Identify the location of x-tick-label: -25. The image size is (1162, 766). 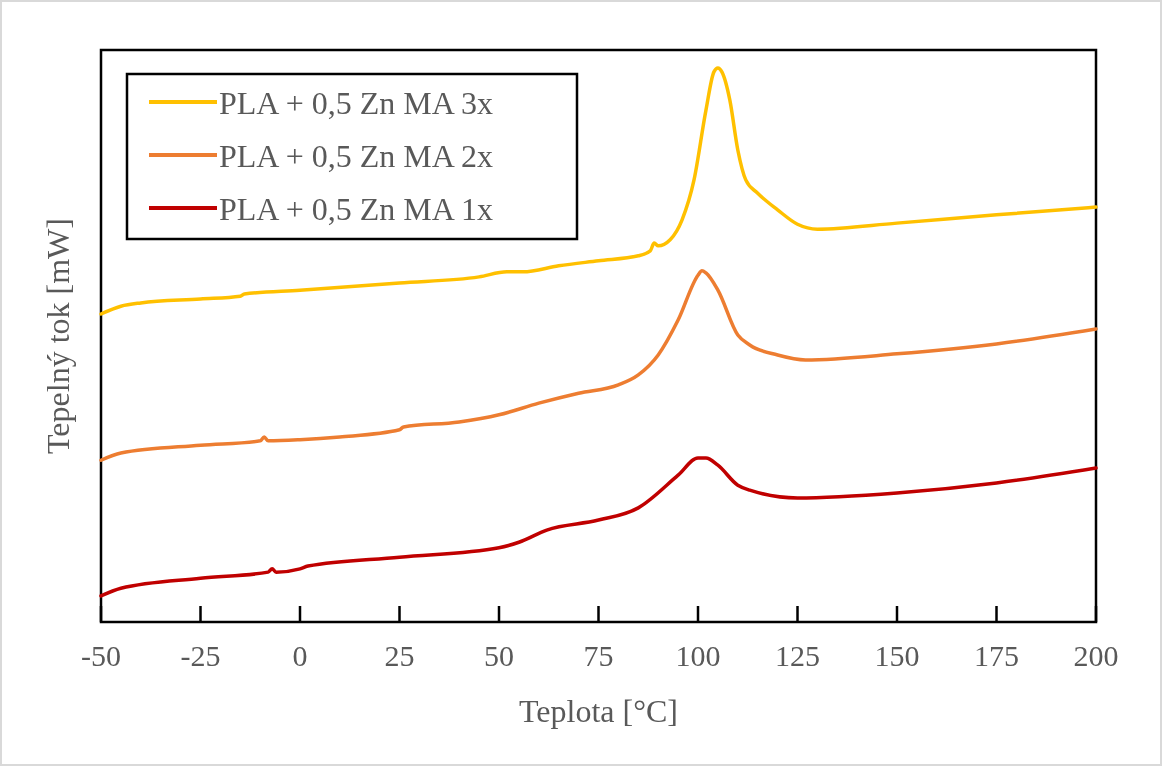
(200, 655).